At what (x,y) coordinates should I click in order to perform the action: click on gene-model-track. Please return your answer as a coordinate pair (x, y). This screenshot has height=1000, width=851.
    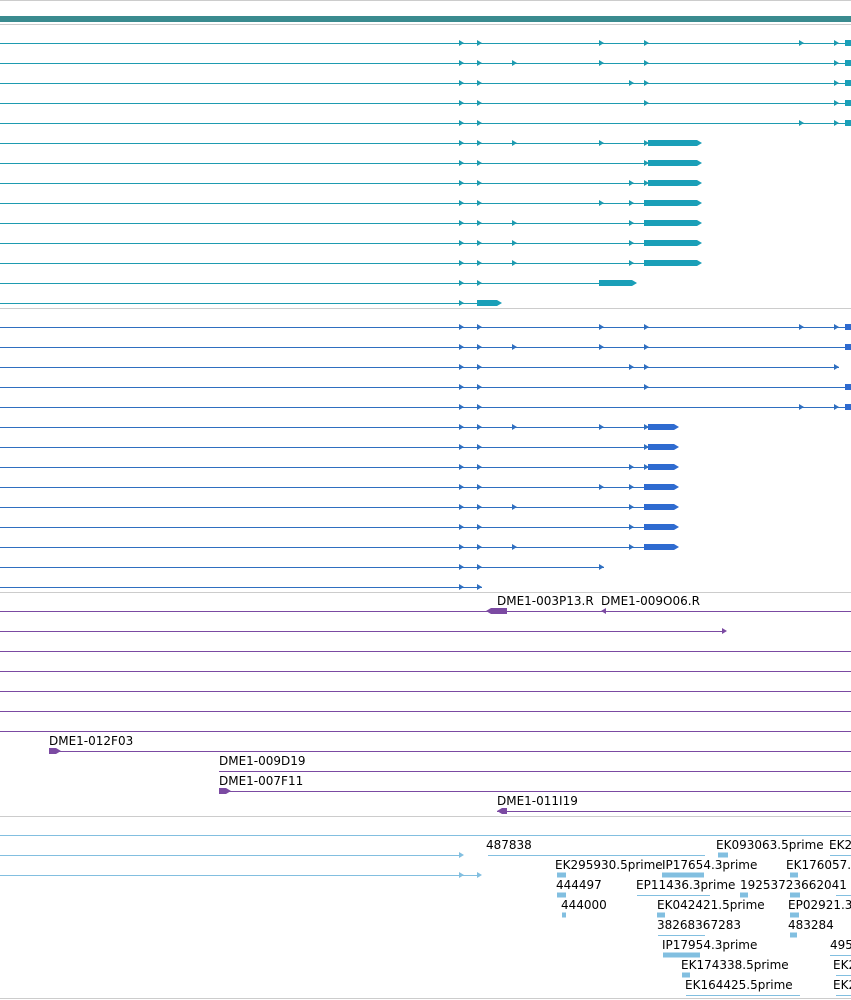
    Looking at the image, I should click on (425, 19).